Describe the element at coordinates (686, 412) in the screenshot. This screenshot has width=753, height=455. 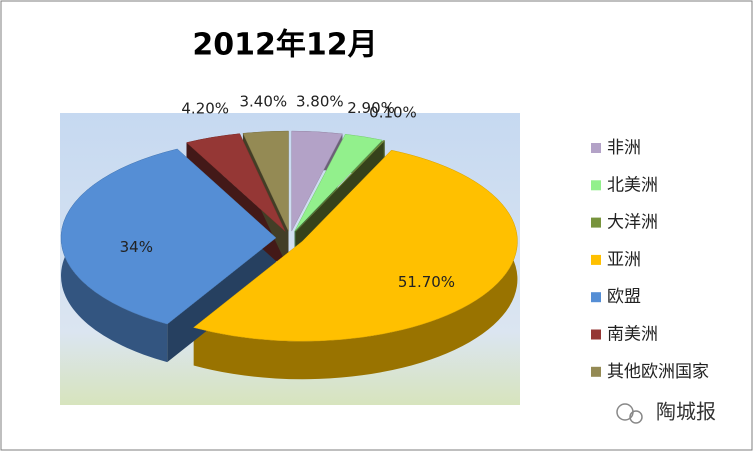
I see `watermark-text: 陶城报` at that location.